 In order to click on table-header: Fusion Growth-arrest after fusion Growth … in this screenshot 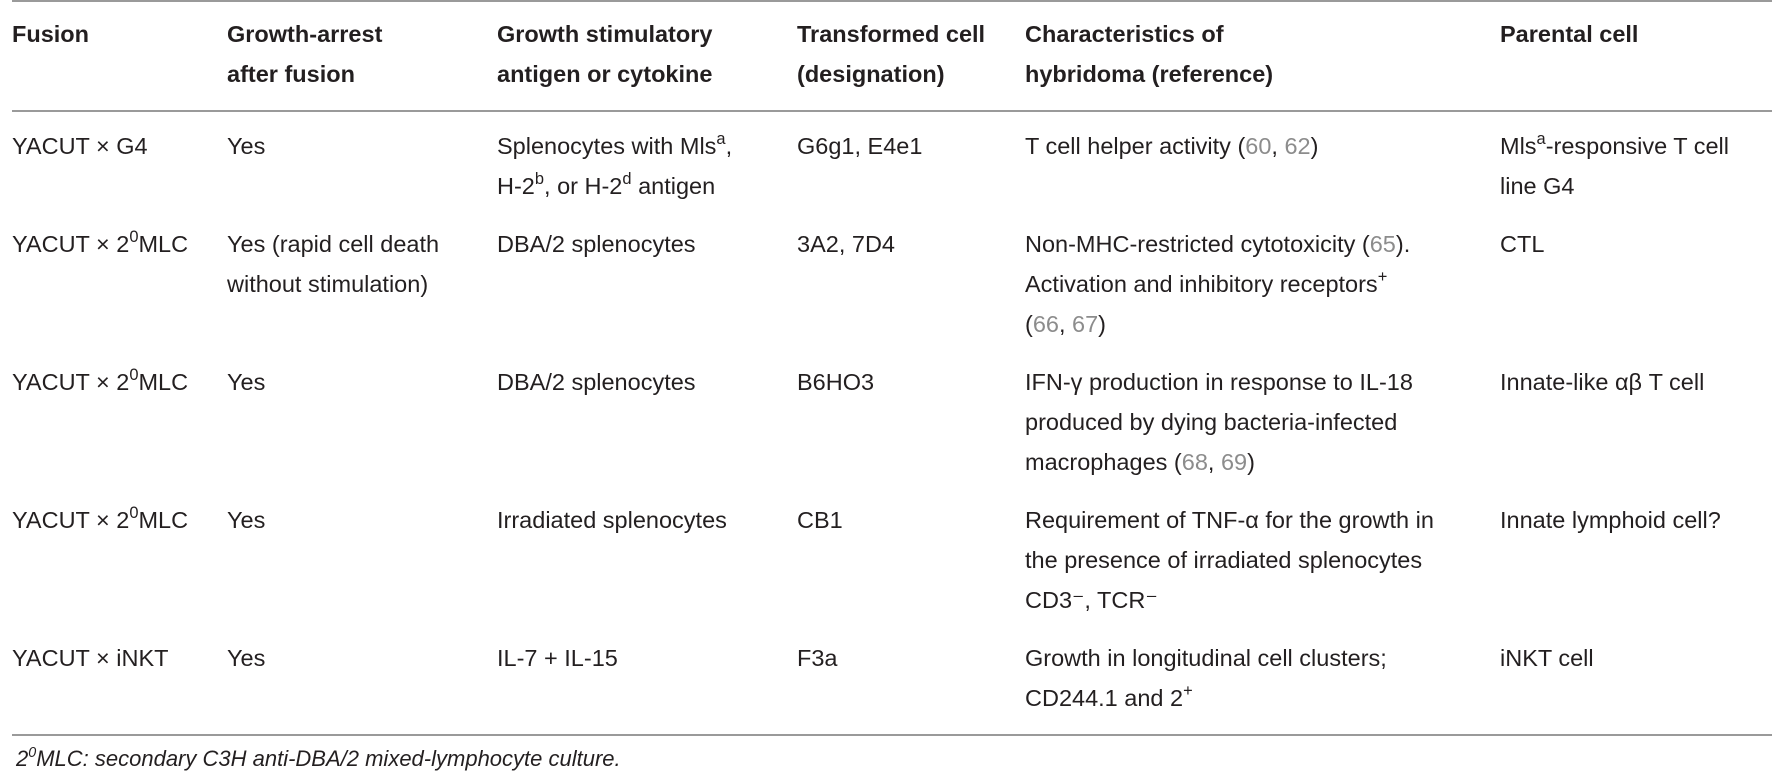, I will do `click(892, 56)`.